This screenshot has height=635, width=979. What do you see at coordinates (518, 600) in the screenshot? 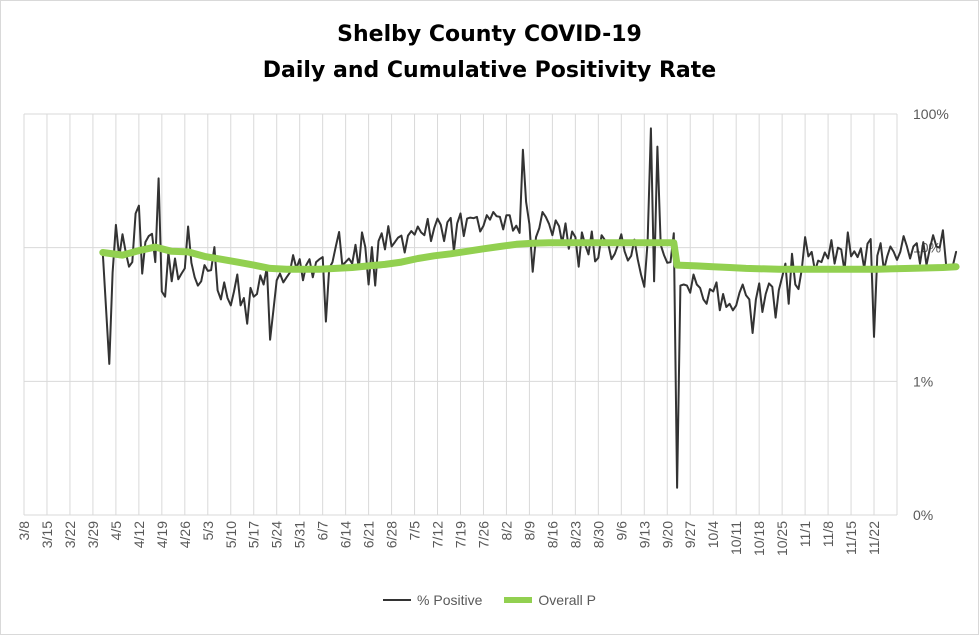
I see `legend-swatch-overall` at bounding box center [518, 600].